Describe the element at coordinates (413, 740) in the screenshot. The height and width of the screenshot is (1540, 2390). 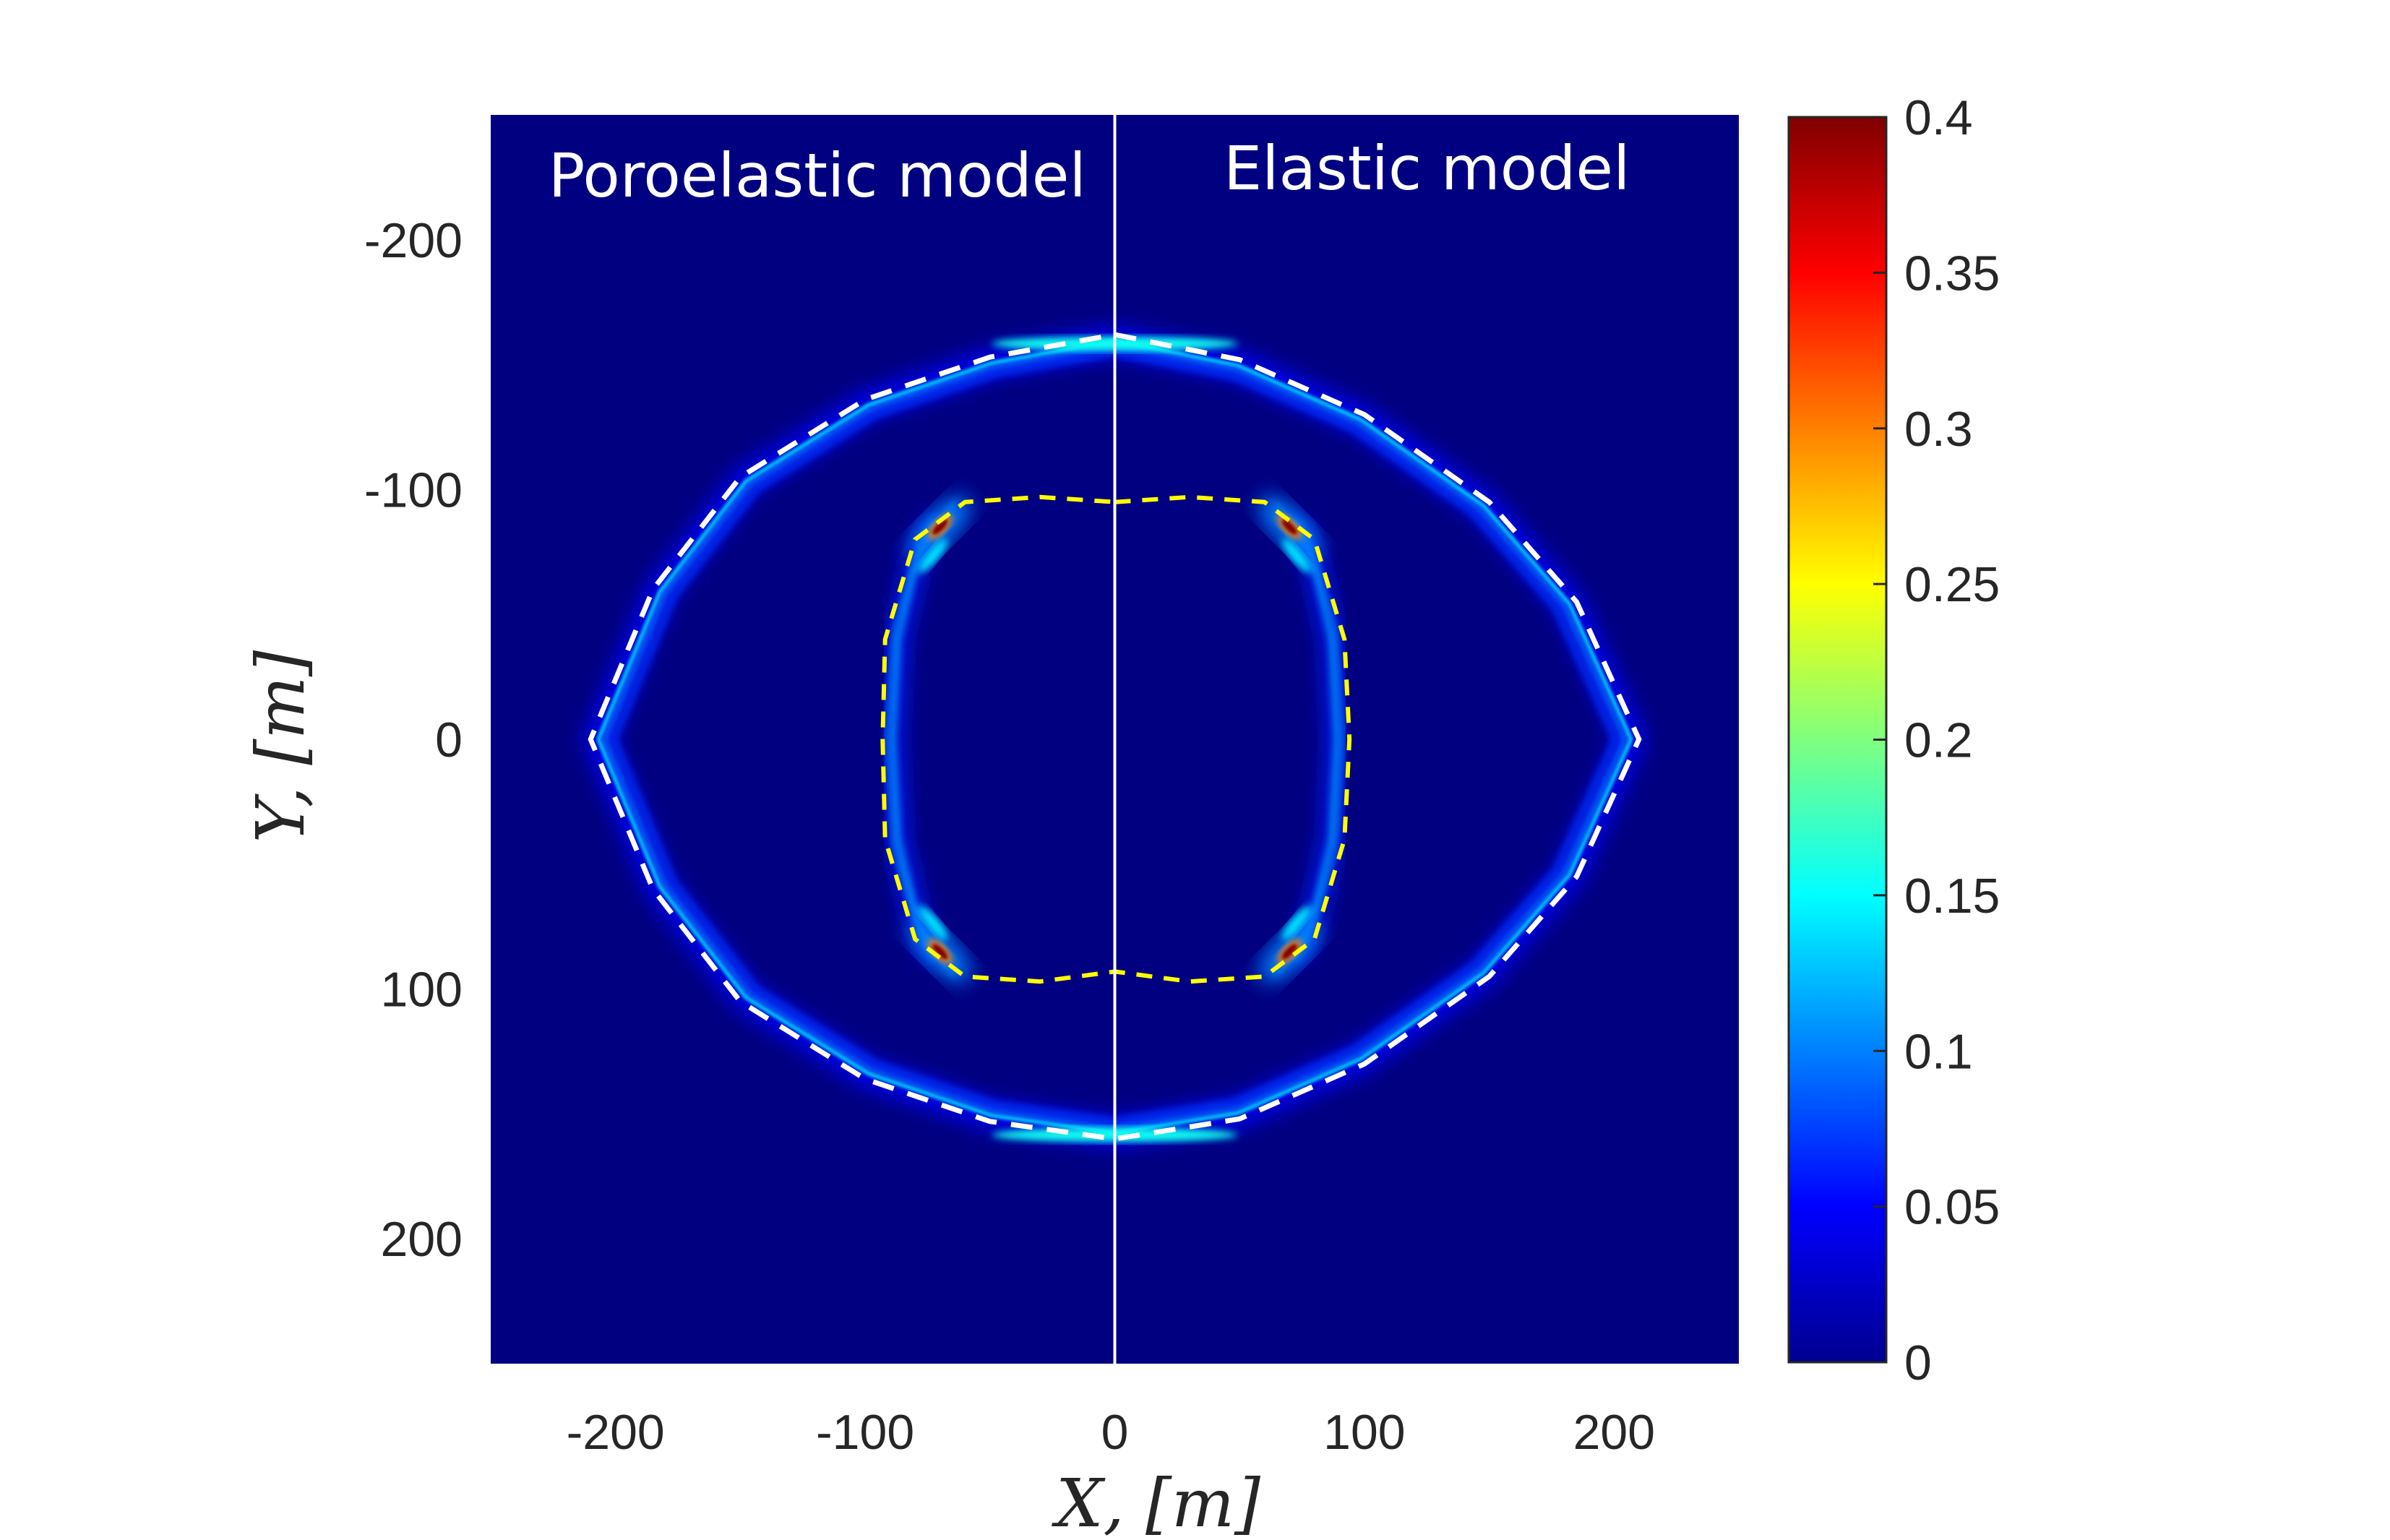
I see `y-axis-ticks: -200 -100 0 100 200` at that location.